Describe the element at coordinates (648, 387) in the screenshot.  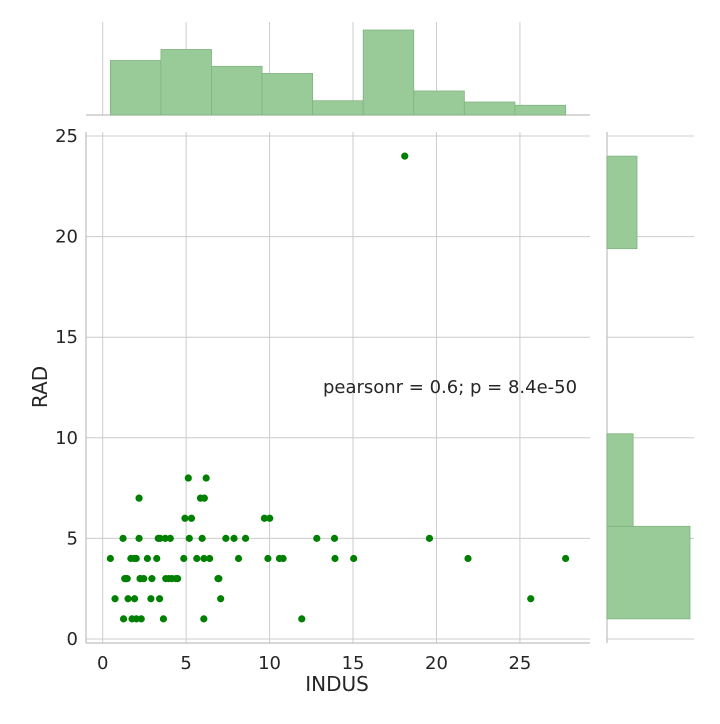
I see `y-marginal-histogram` at that location.